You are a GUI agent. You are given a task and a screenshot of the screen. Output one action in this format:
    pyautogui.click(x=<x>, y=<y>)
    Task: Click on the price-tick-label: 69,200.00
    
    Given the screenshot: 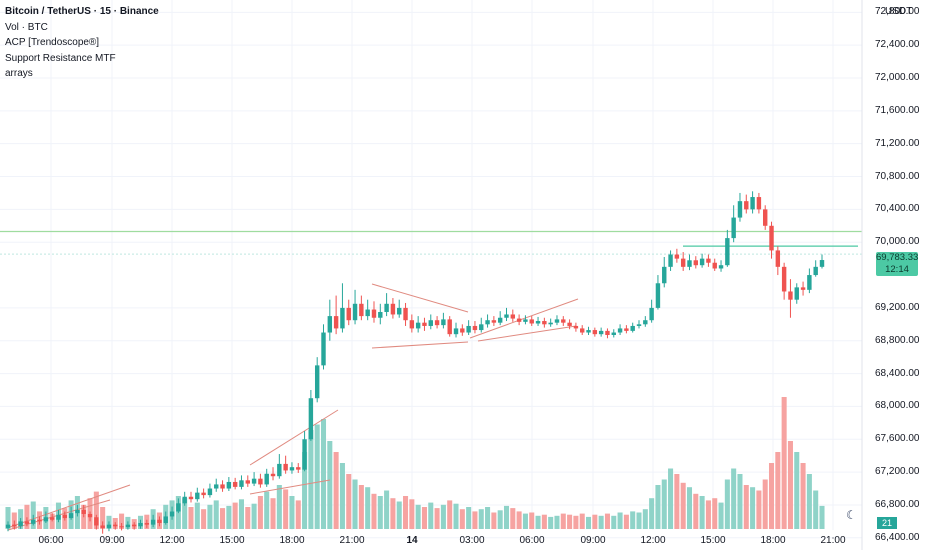 What is the action you would take?
    pyautogui.click(x=897, y=307)
    